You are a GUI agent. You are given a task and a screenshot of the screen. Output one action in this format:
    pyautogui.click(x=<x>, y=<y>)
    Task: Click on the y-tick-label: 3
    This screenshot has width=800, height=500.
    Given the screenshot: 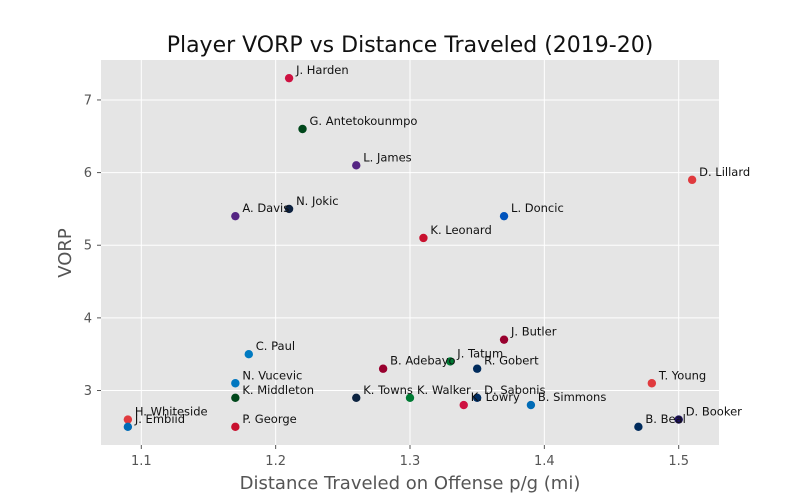 What is the action you would take?
    pyautogui.click(x=88, y=391)
    